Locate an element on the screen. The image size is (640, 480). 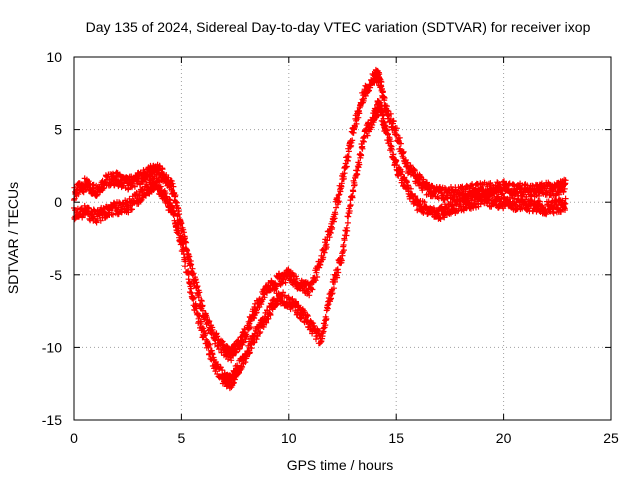
x-tick-label: 20 is located at coordinates (504, 438).